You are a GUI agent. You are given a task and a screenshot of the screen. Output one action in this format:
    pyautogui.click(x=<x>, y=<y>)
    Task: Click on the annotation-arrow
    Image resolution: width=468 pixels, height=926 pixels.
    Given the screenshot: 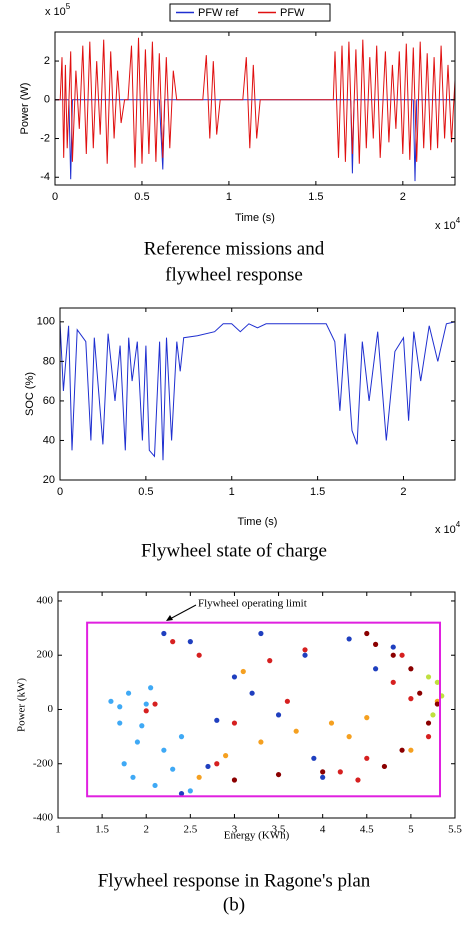 What is the action you would take?
    pyautogui.click(x=182, y=612)
    